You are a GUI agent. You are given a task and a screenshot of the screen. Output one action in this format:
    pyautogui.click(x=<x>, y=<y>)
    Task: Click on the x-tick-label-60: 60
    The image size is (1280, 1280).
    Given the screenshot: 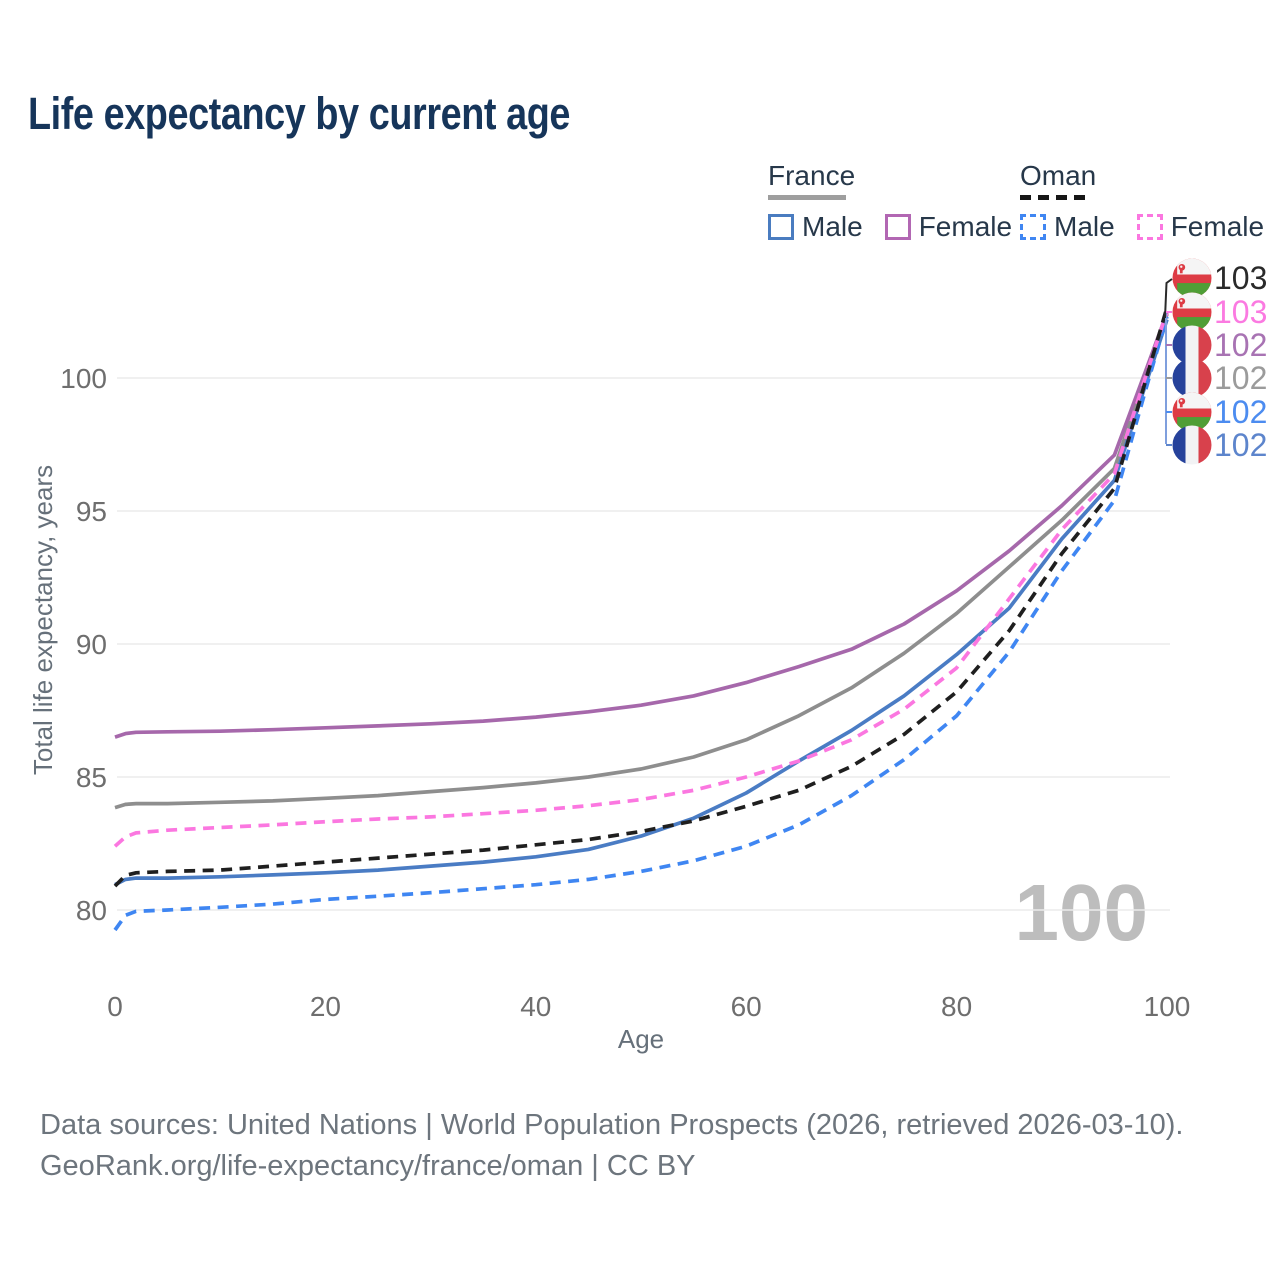 What is the action you would take?
    pyautogui.click(x=746, y=1006)
    